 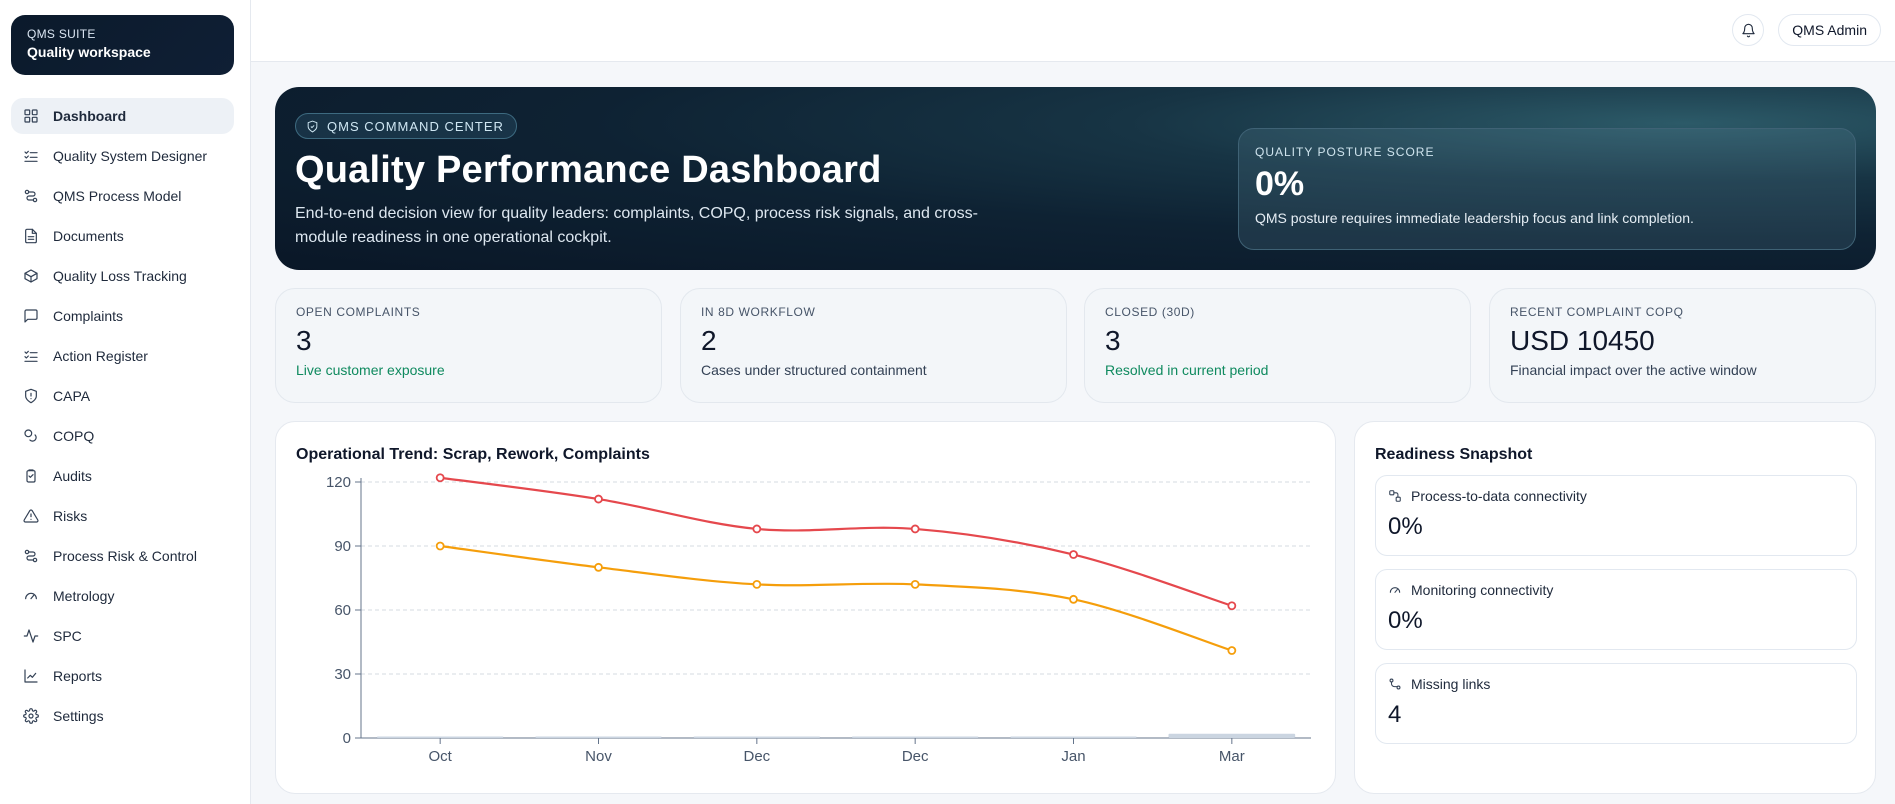 I want to click on x-tick-label: Jan, so click(x=1073, y=756).